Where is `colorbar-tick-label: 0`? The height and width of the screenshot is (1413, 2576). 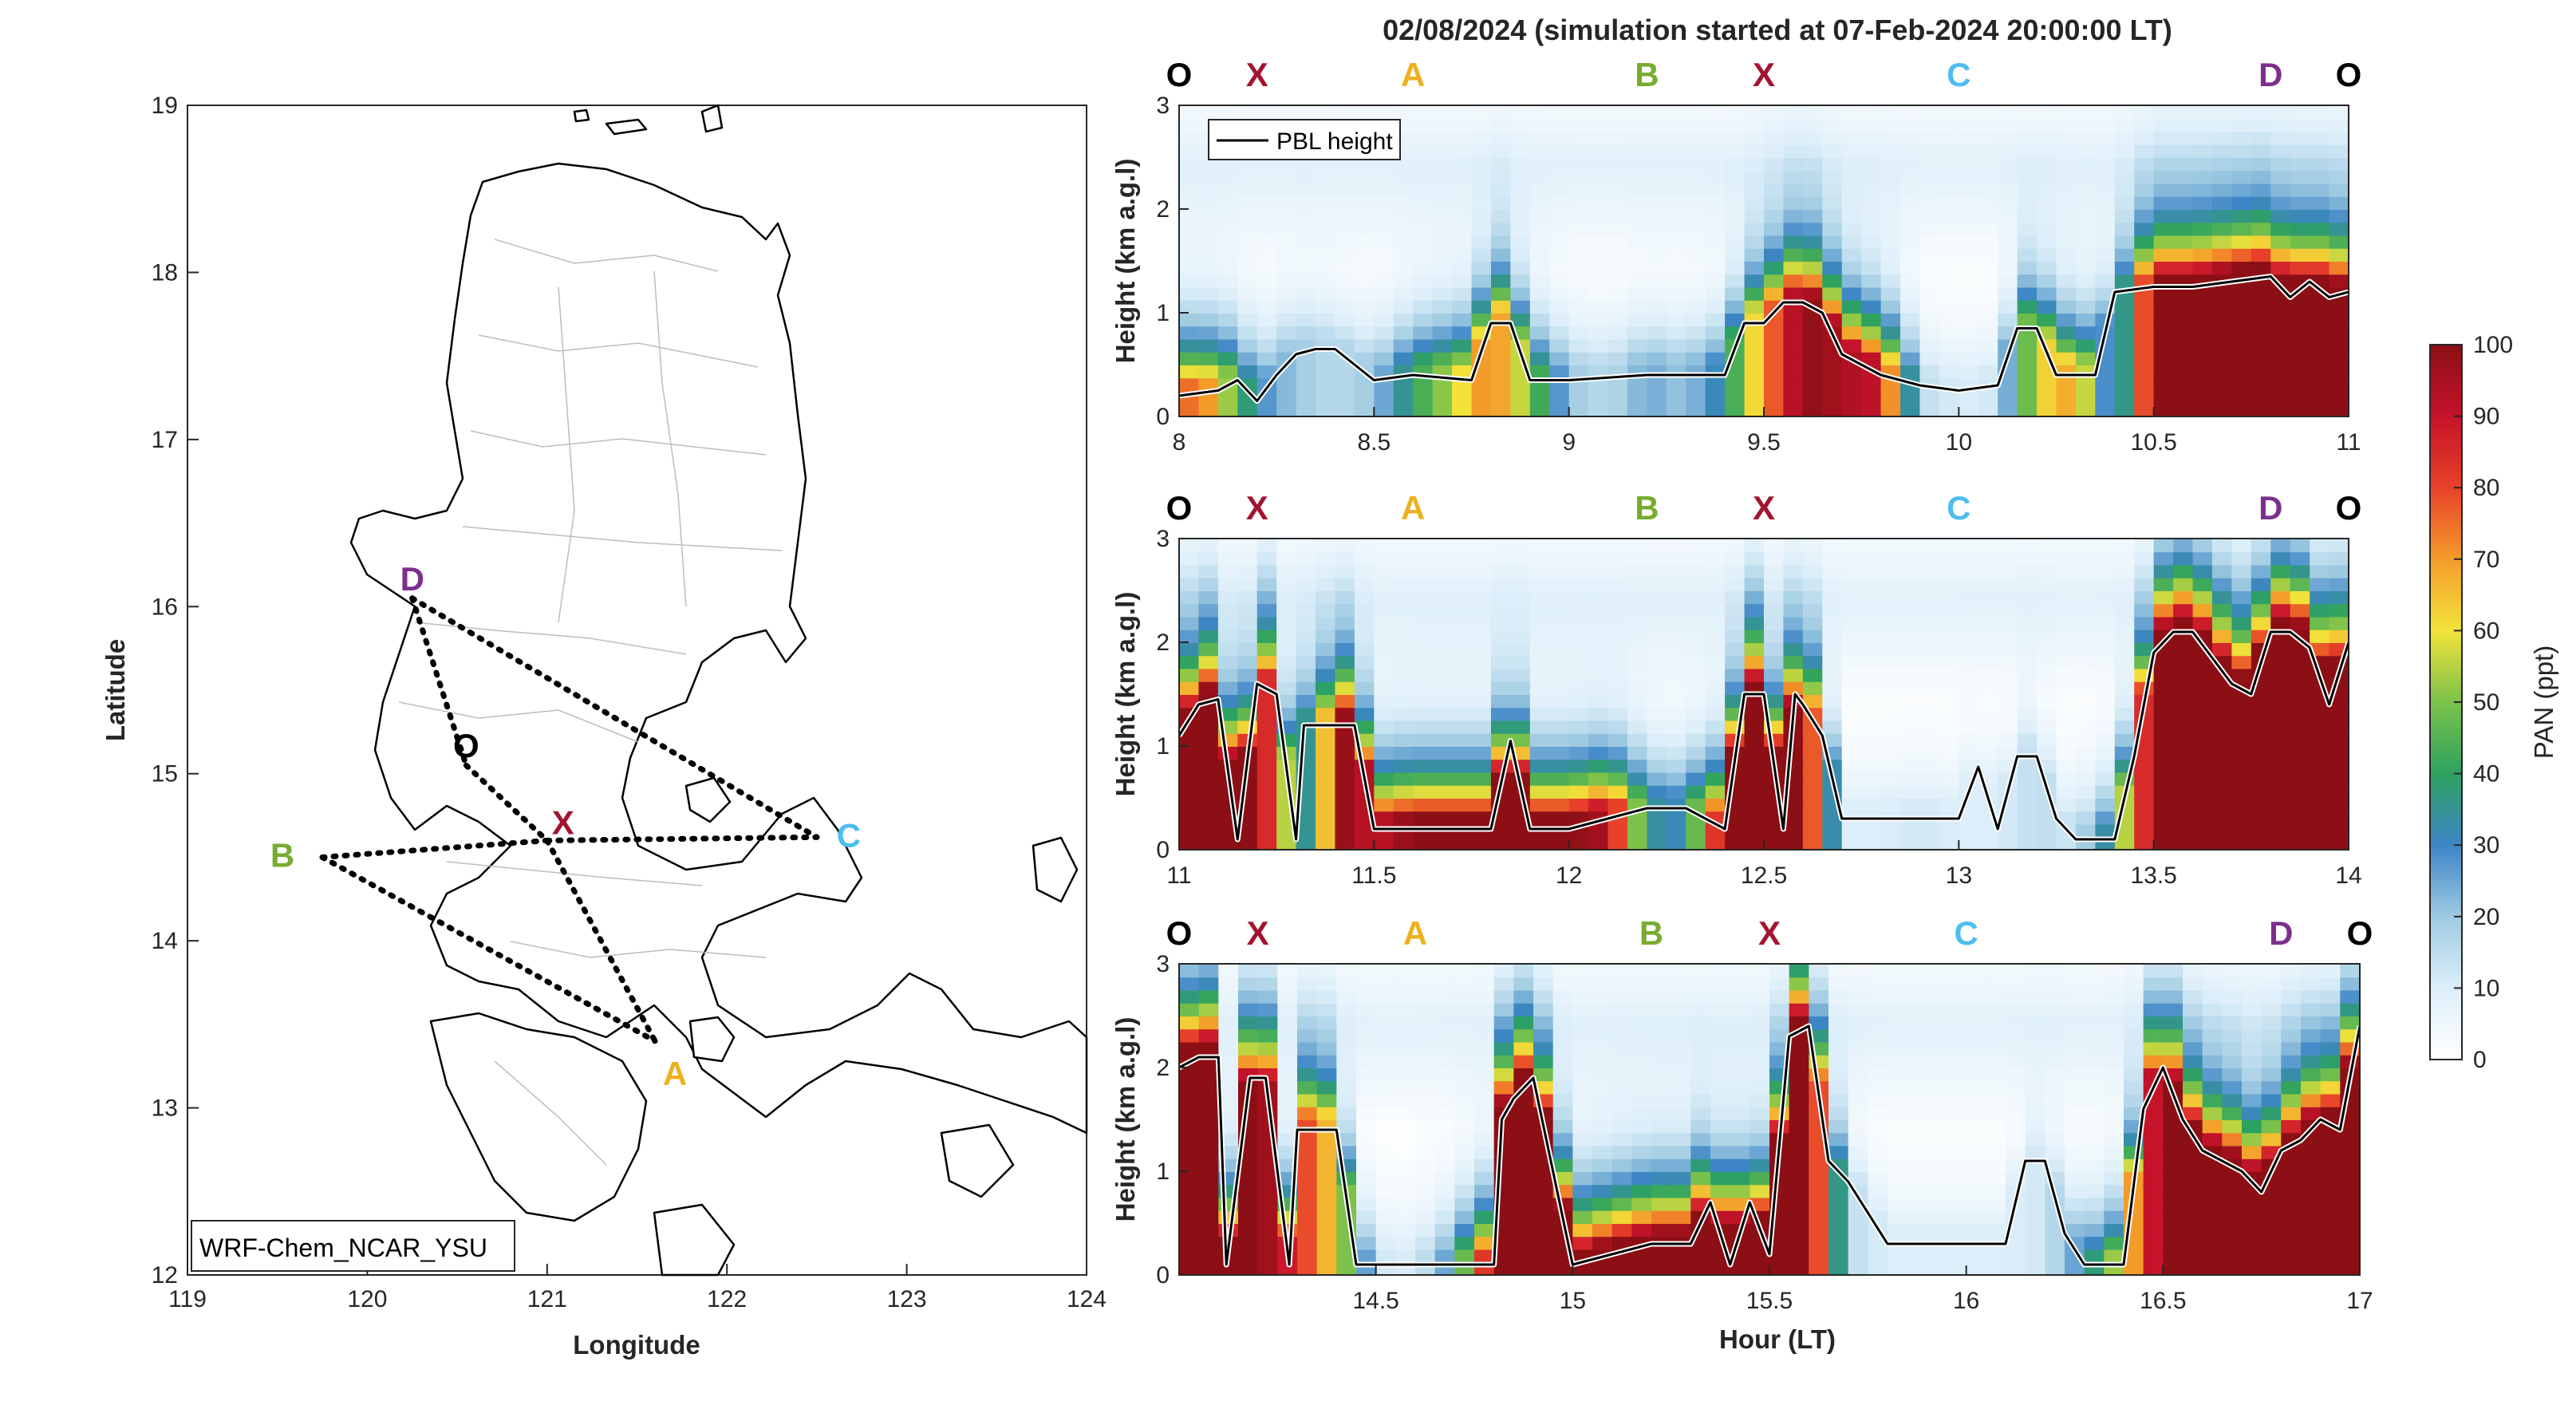 colorbar-tick-label: 0 is located at coordinates (2480, 1060).